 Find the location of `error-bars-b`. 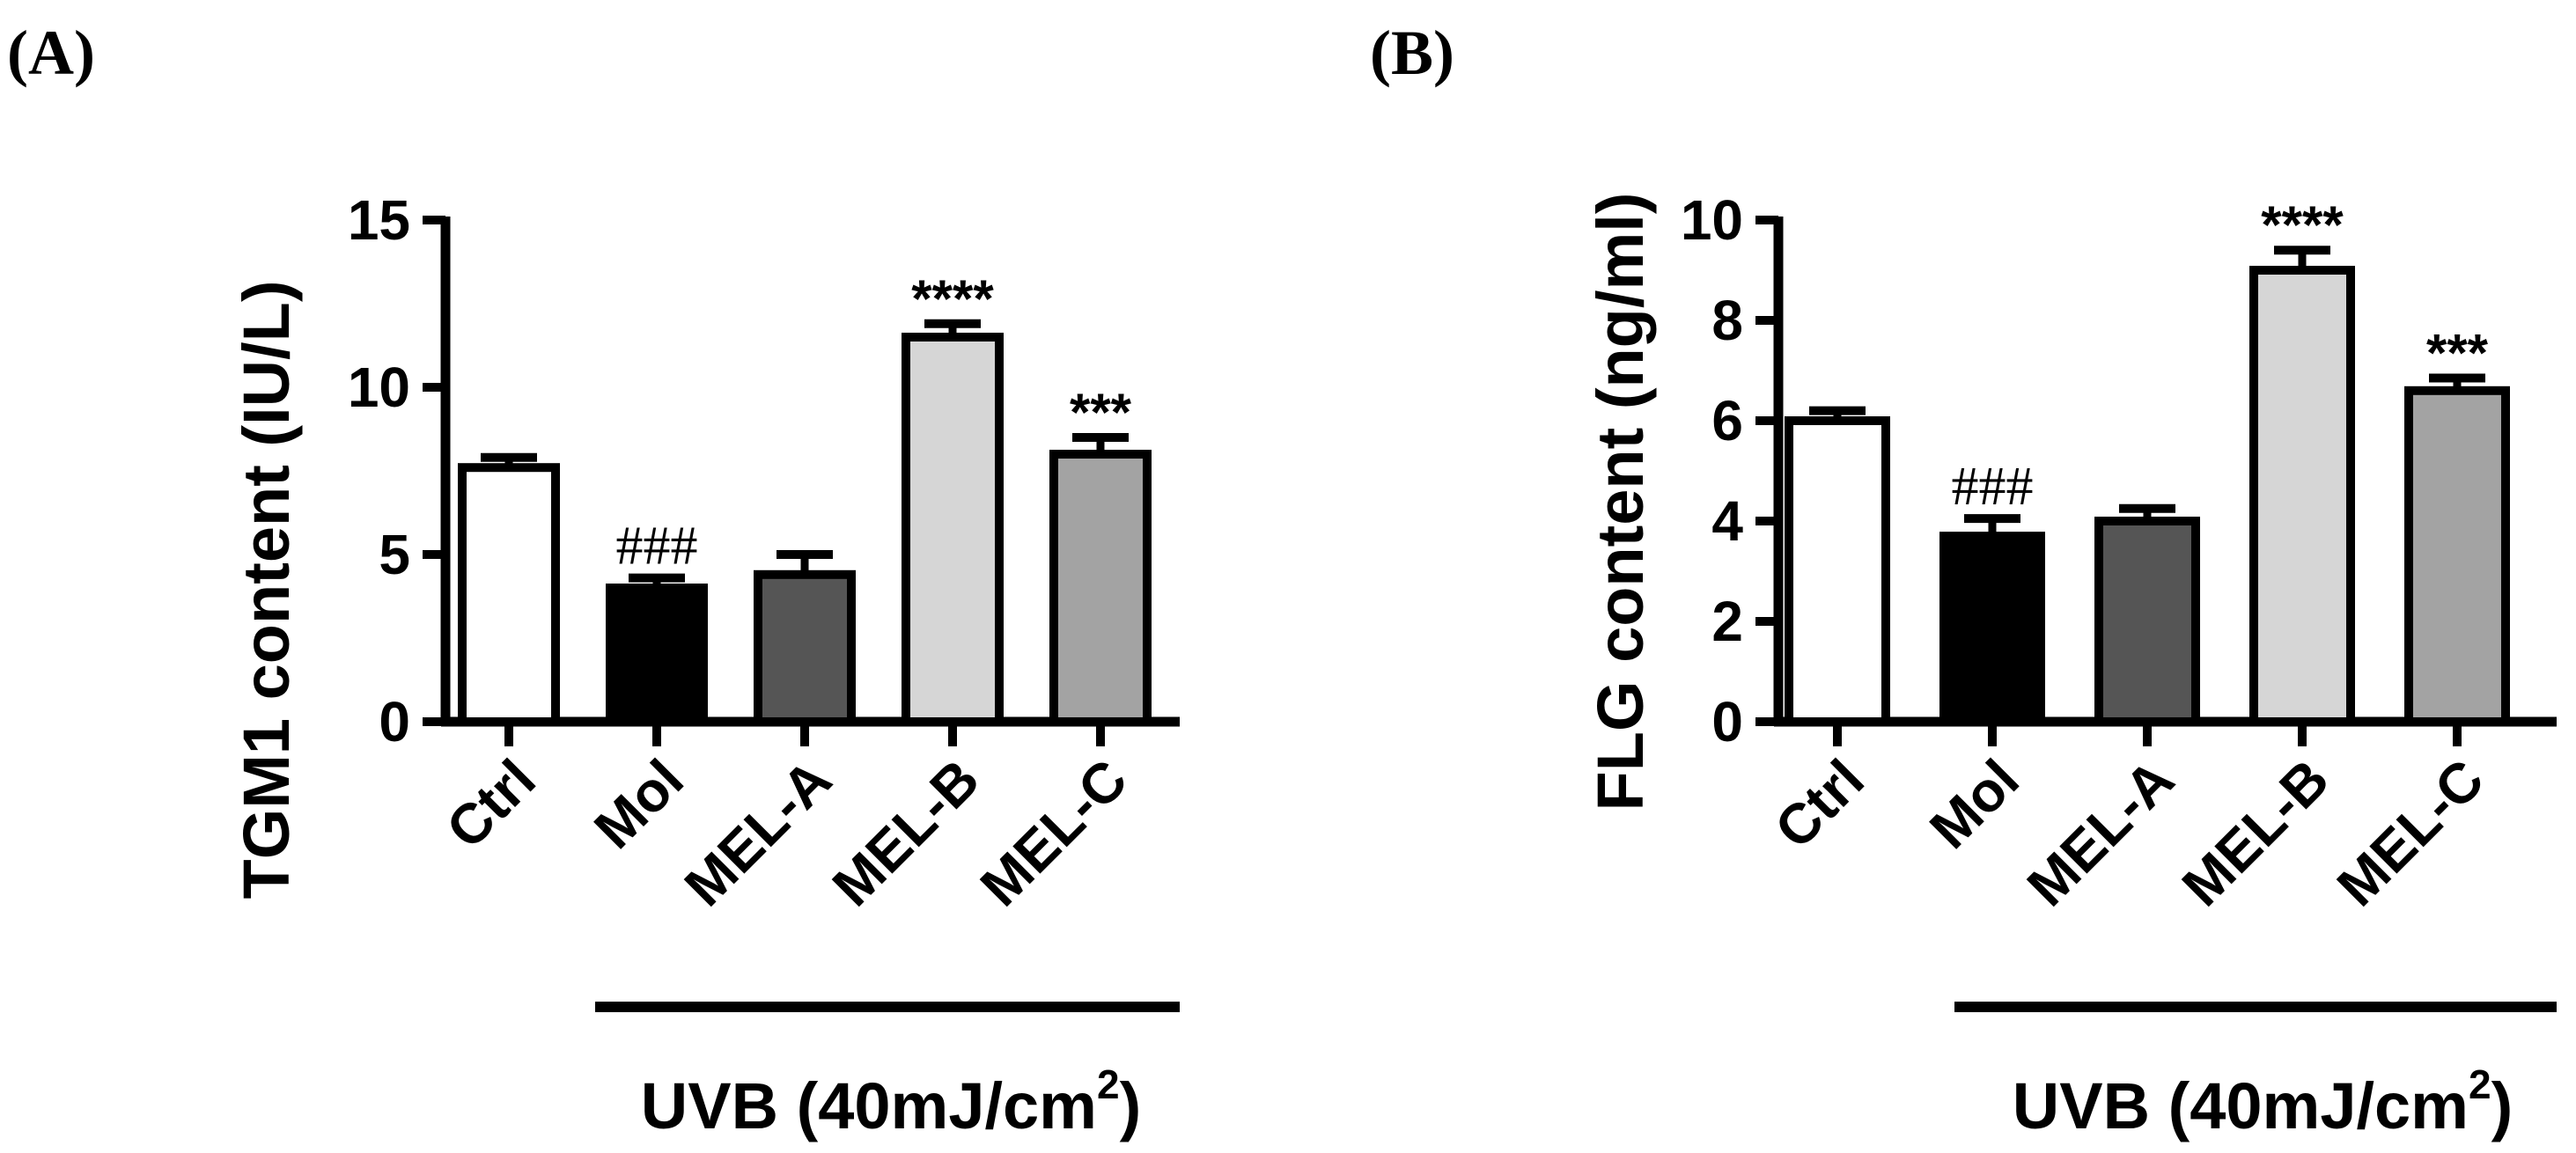

error-bars-b is located at coordinates (2147, 391).